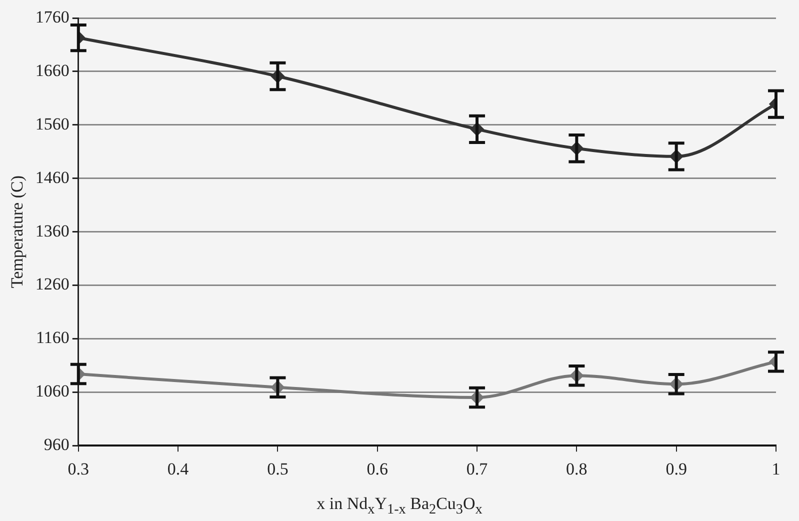 This screenshot has height=521, width=799. I want to click on x-tick-label: 0.3, so click(79, 468).